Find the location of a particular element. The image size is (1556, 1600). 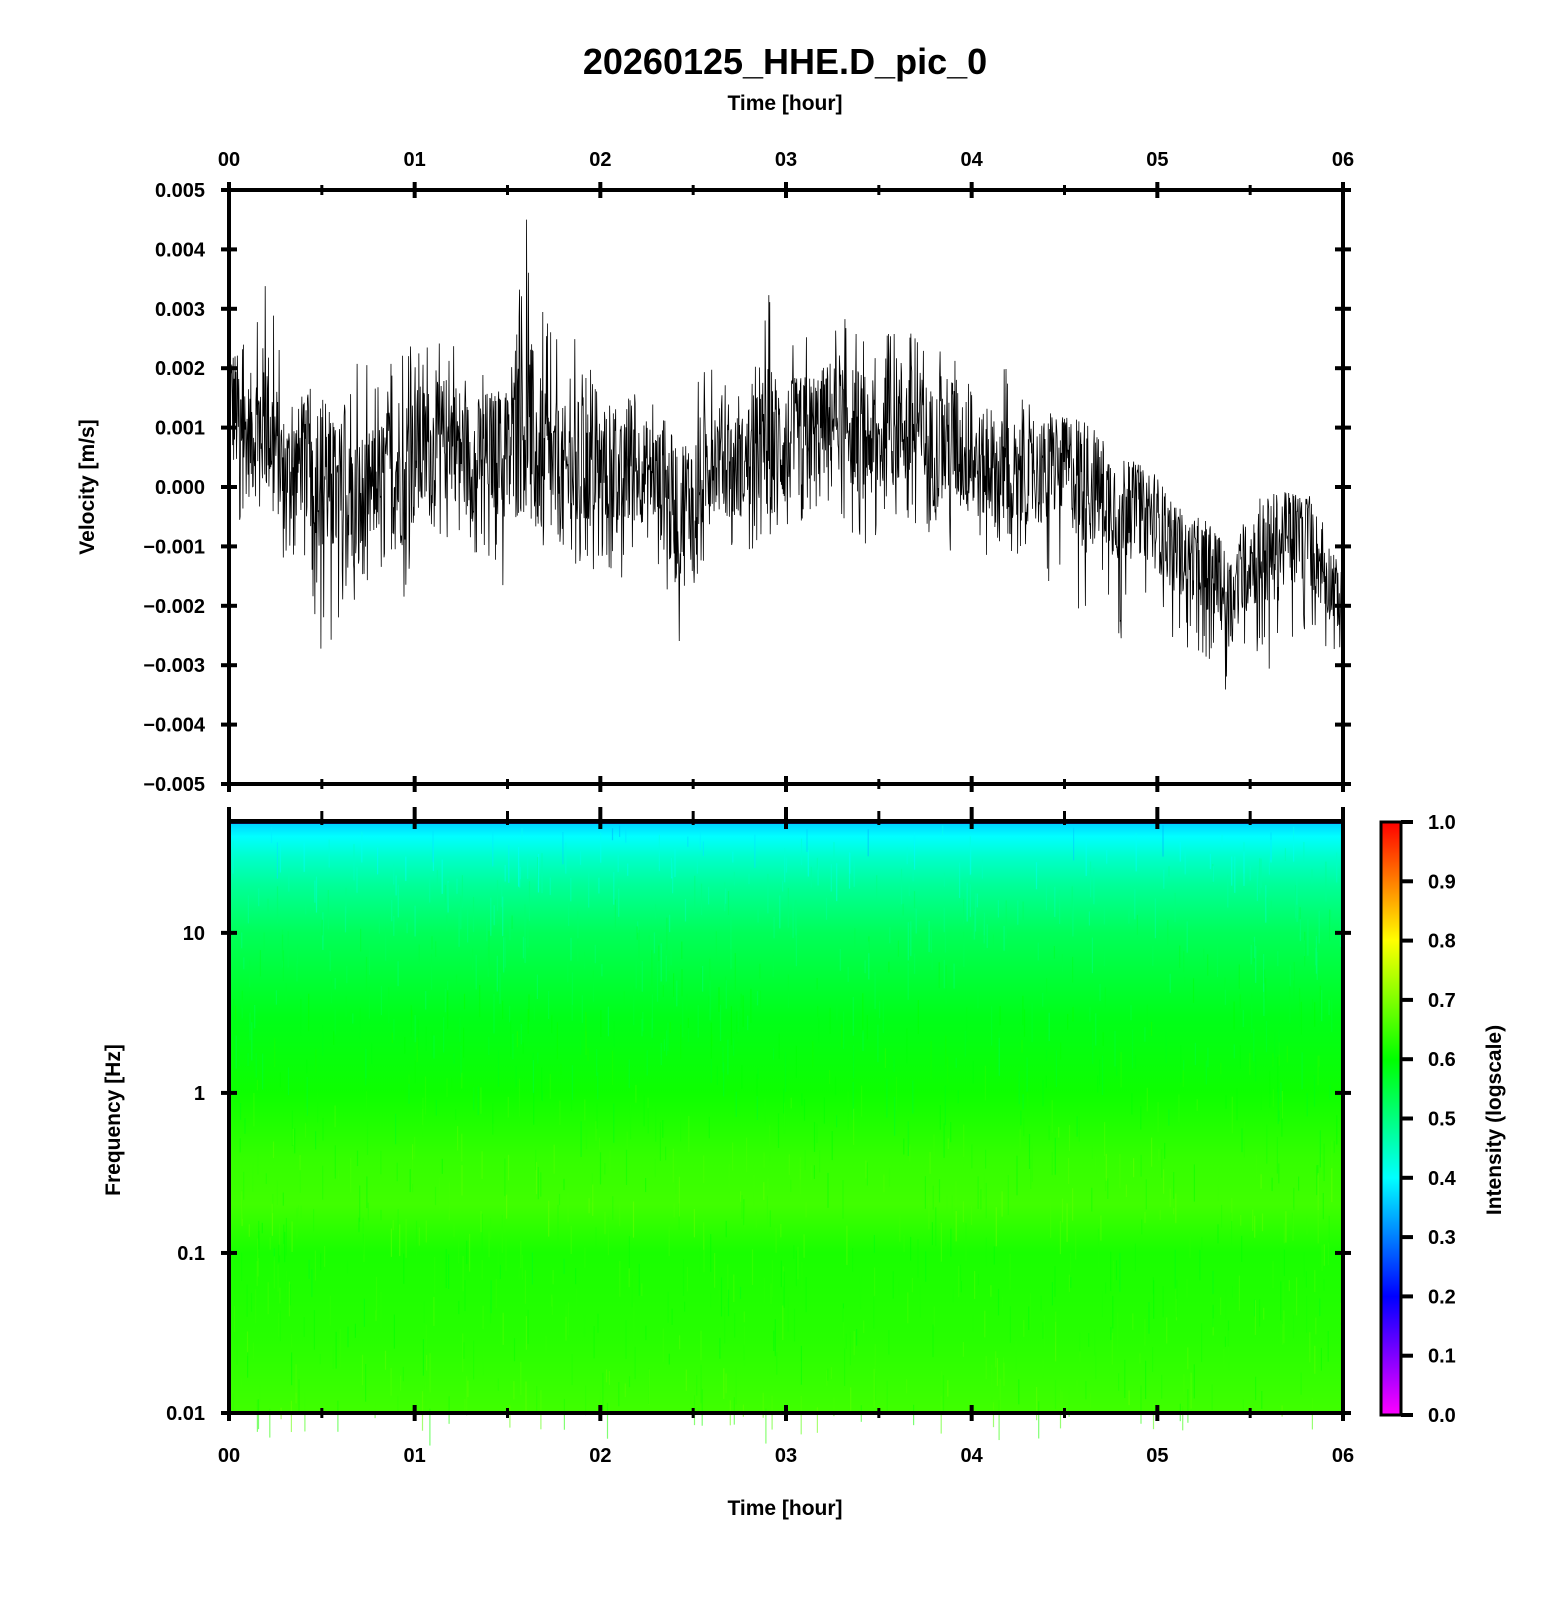

top-x-tick-label: 03 is located at coordinates (786, 160).